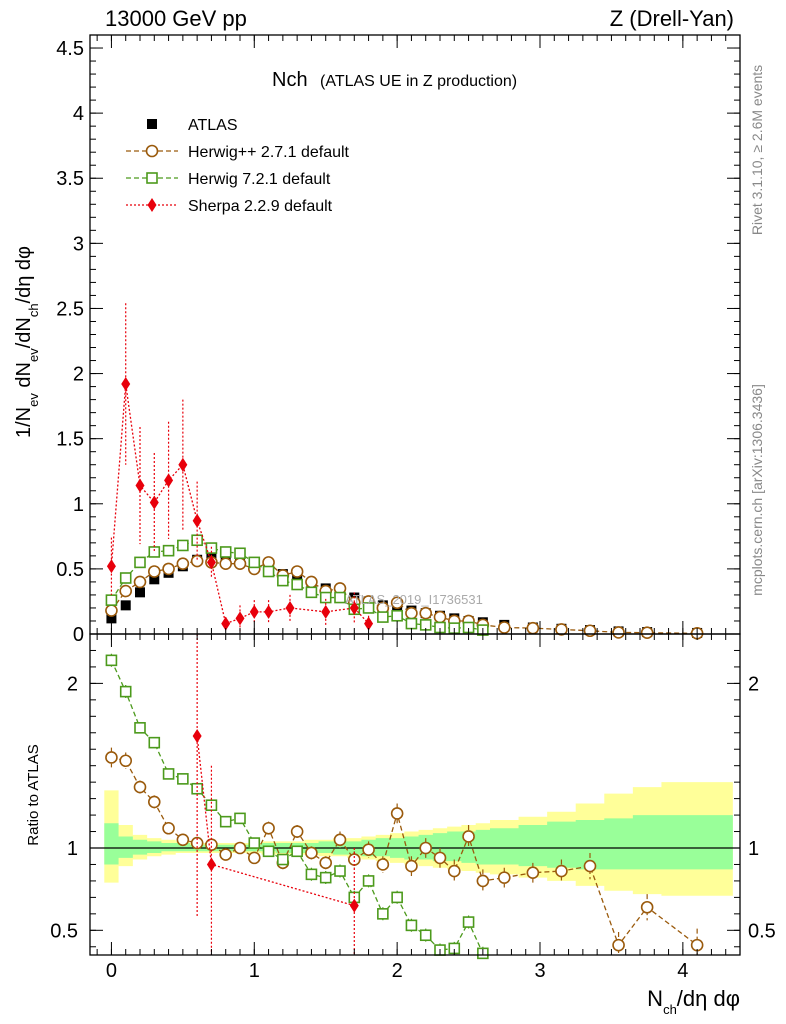  What do you see at coordinates (33, 794) in the screenshot?
I see `ratio-y-axis-label: Ratio to ATLAS` at bounding box center [33, 794].